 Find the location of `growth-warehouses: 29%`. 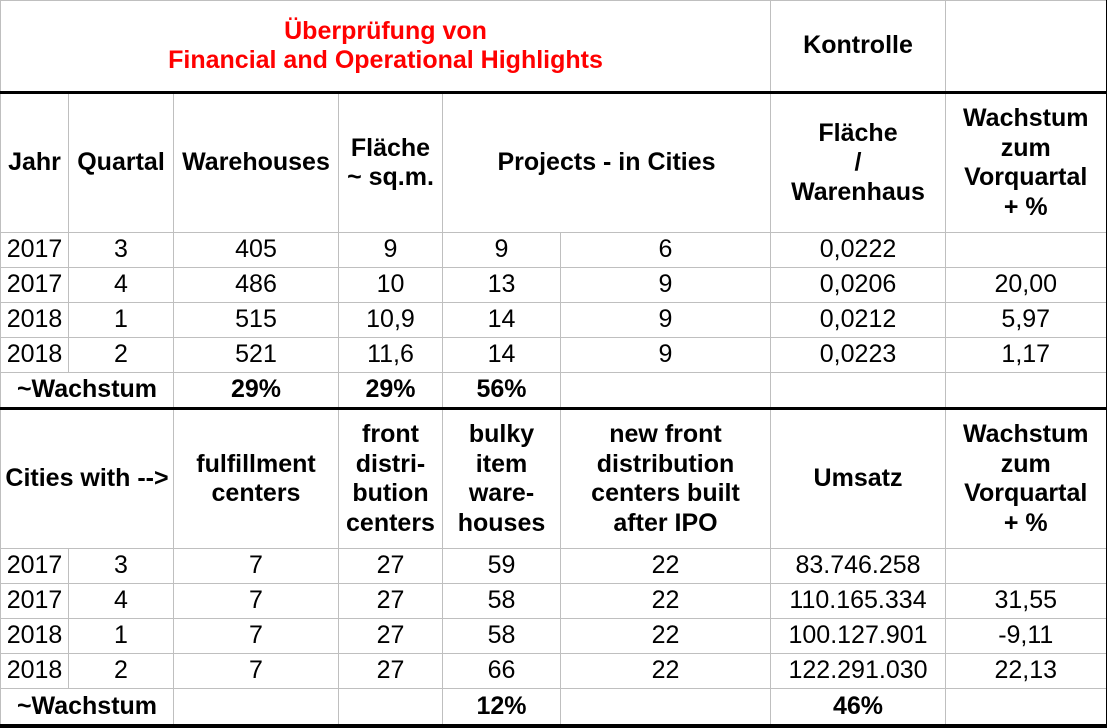

growth-warehouses: 29% is located at coordinates (256, 391).